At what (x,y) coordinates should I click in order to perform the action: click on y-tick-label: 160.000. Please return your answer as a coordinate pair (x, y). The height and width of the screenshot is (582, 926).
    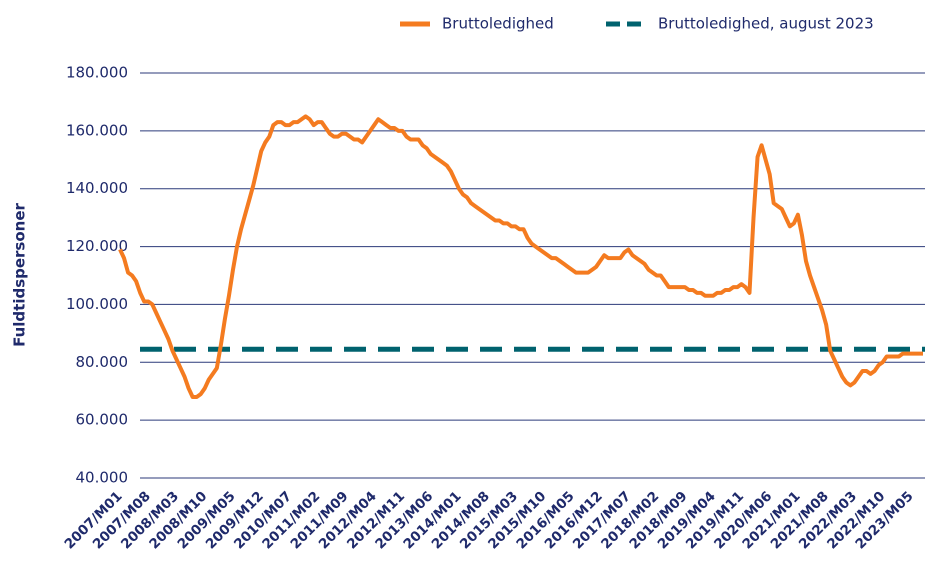
    Looking at the image, I should click on (97, 130).